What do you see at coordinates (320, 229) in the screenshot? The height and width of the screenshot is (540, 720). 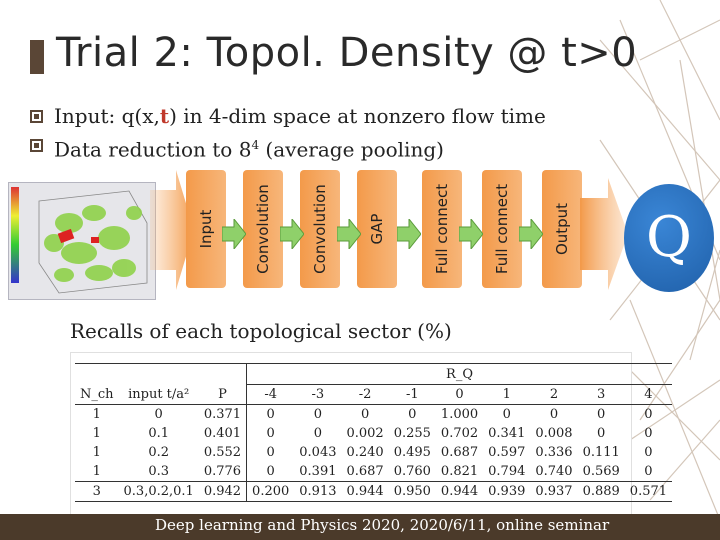 I see `layer-convolution-2: Convolution` at bounding box center [320, 229].